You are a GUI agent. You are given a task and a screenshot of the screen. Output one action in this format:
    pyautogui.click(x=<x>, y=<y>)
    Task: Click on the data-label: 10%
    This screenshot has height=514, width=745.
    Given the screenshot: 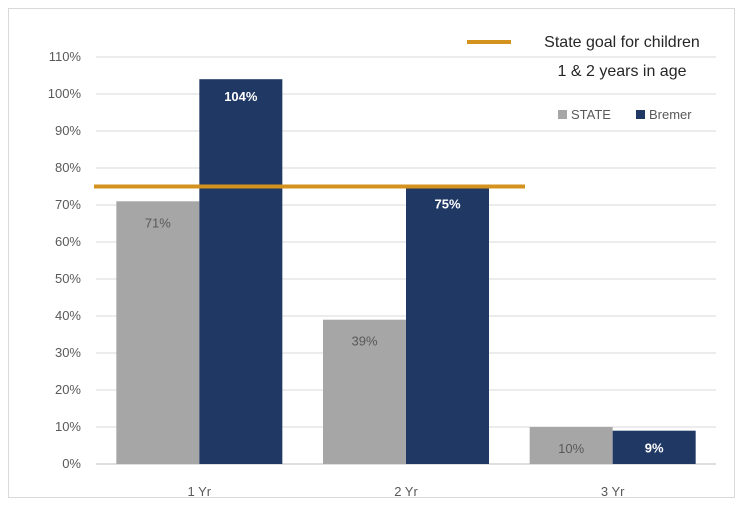 What is the action you would take?
    pyautogui.click(x=571, y=448)
    